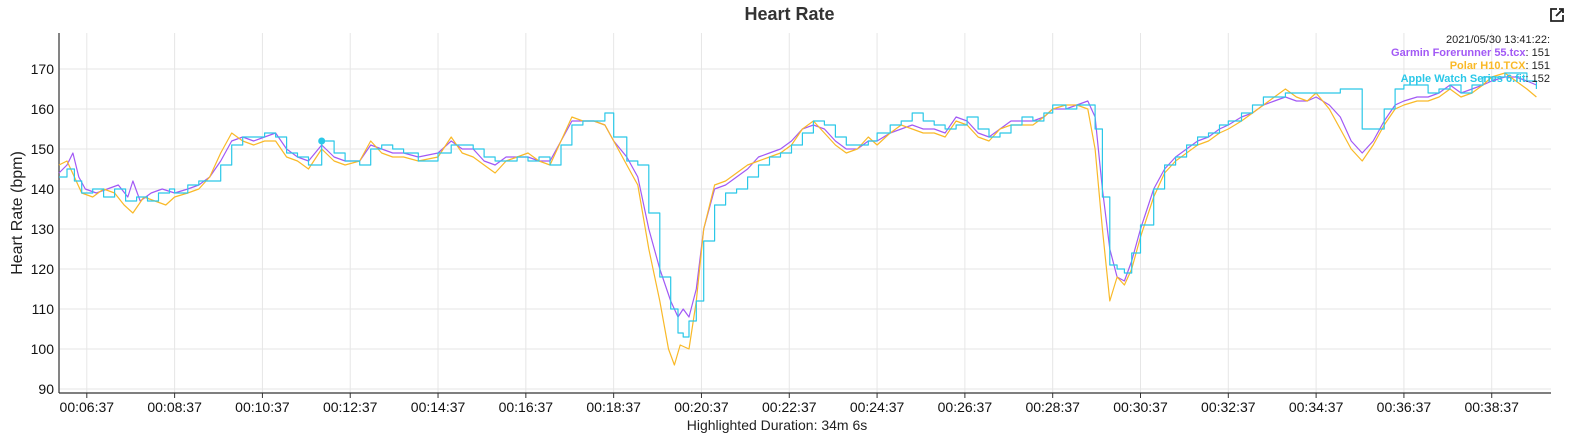 The image size is (1579, 446). Describe the element at coordinates (1498, 40) in the screenshot. I see `tooltip-time: 2021/05/30 13:41:22:` at that location.